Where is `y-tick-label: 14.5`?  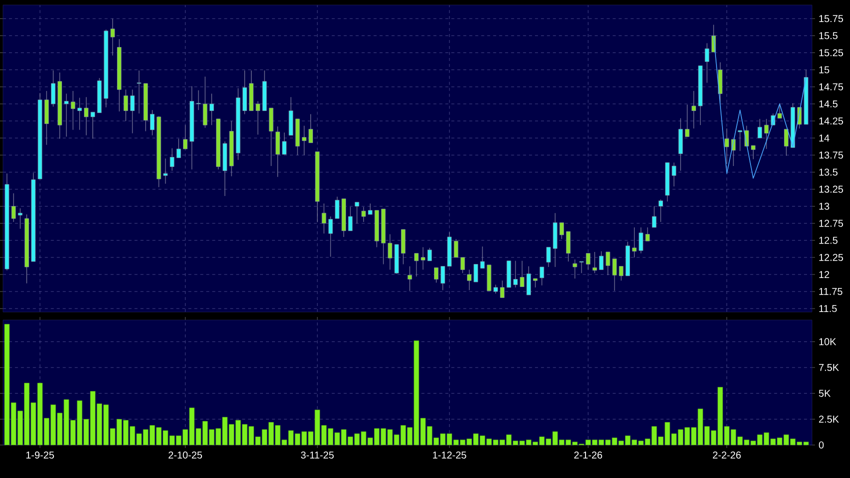 y-tick-label: 14.5 is located at coordinates (828, 104).